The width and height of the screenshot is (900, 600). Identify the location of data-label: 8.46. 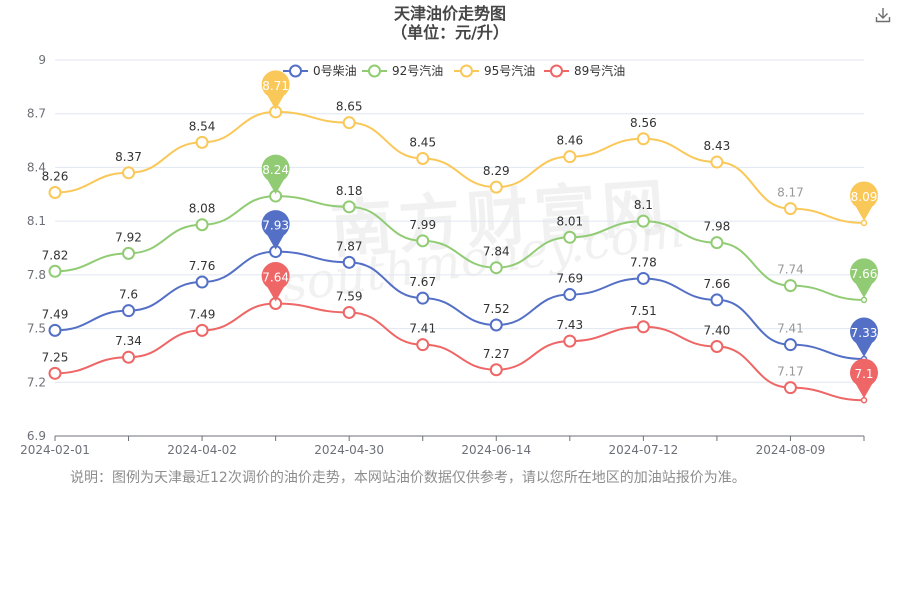
(569, 141).